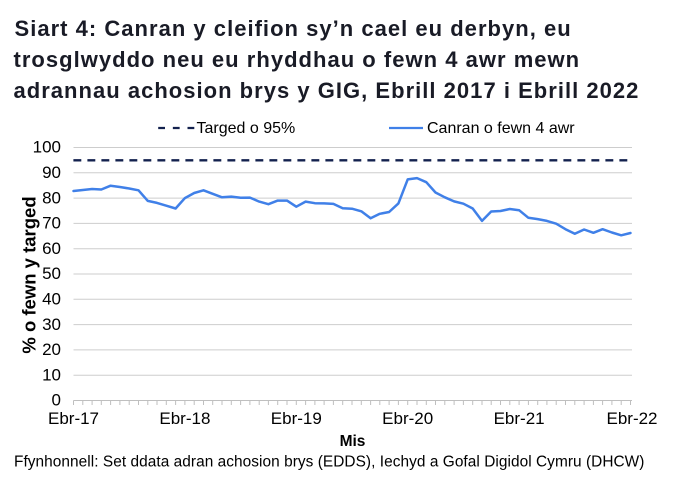  I want to click on svg-text: Targed o 95%, so click(246, 128).